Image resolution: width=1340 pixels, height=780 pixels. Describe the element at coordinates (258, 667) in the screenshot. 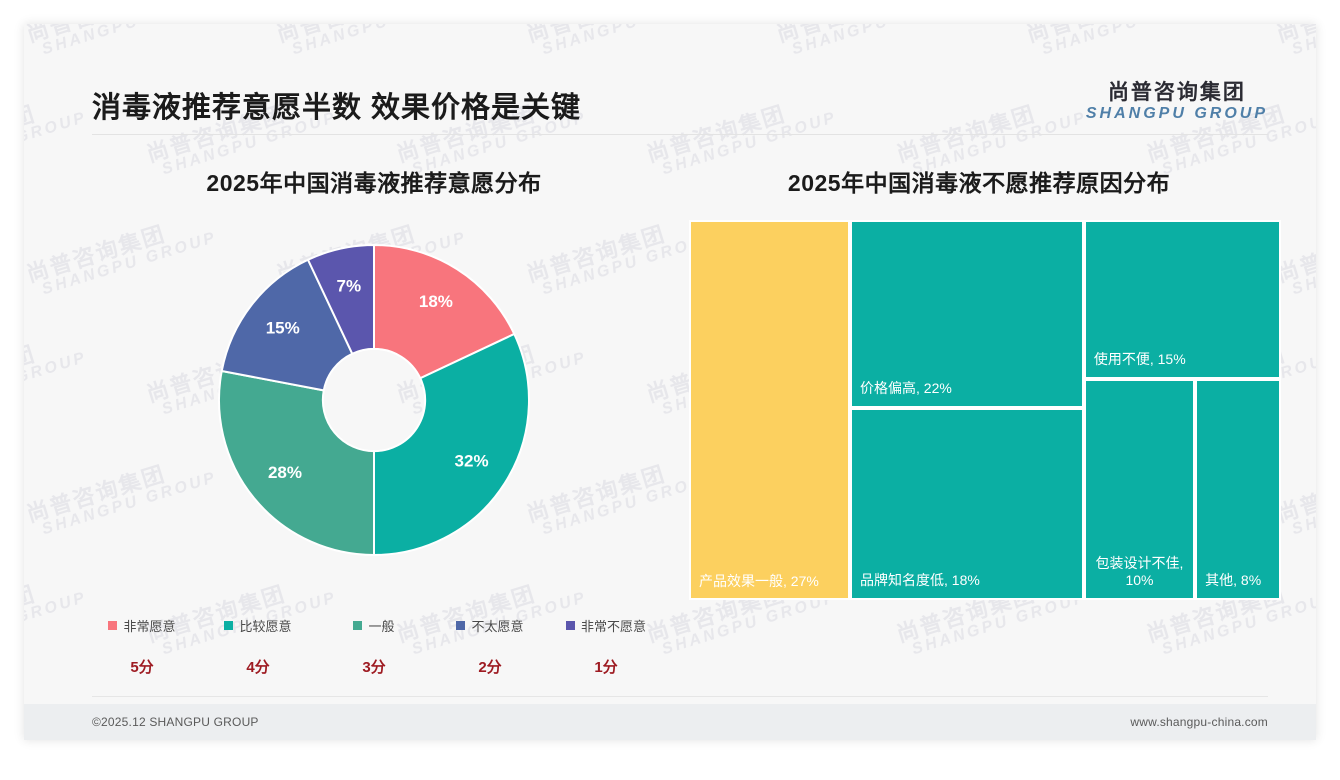

I see `score-label: 4分` at that location.